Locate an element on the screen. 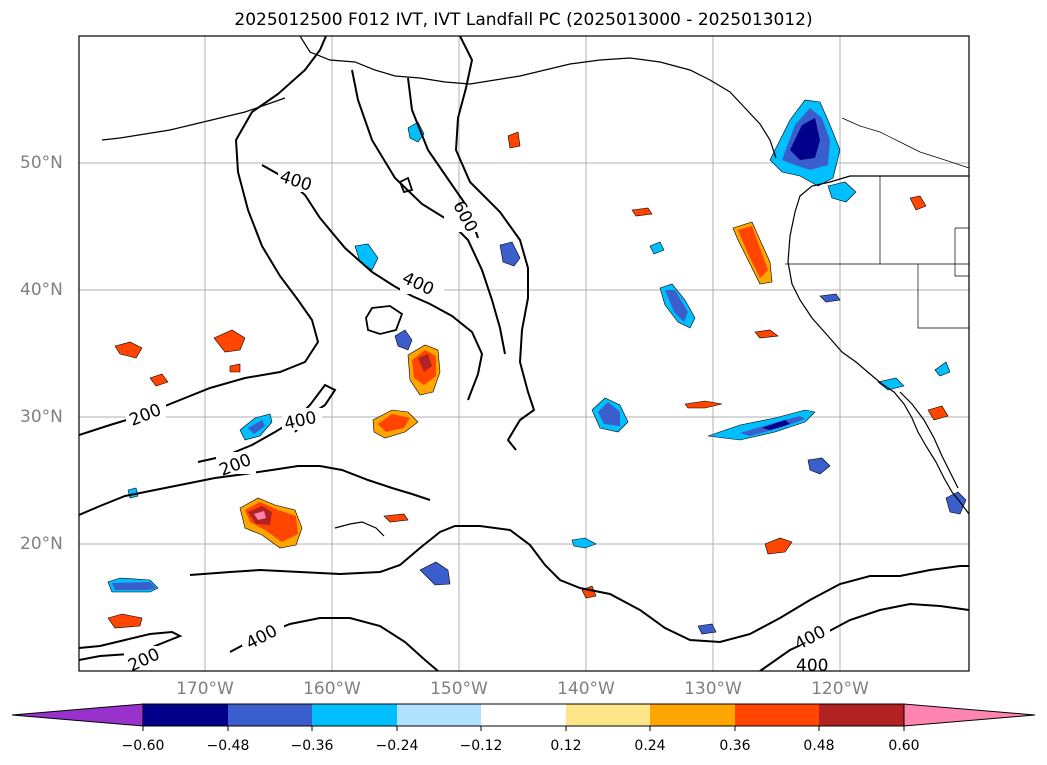 This screenshot has width=1047, height=765. lon-label-150w: 150°W is located at coordinates (459, 689).